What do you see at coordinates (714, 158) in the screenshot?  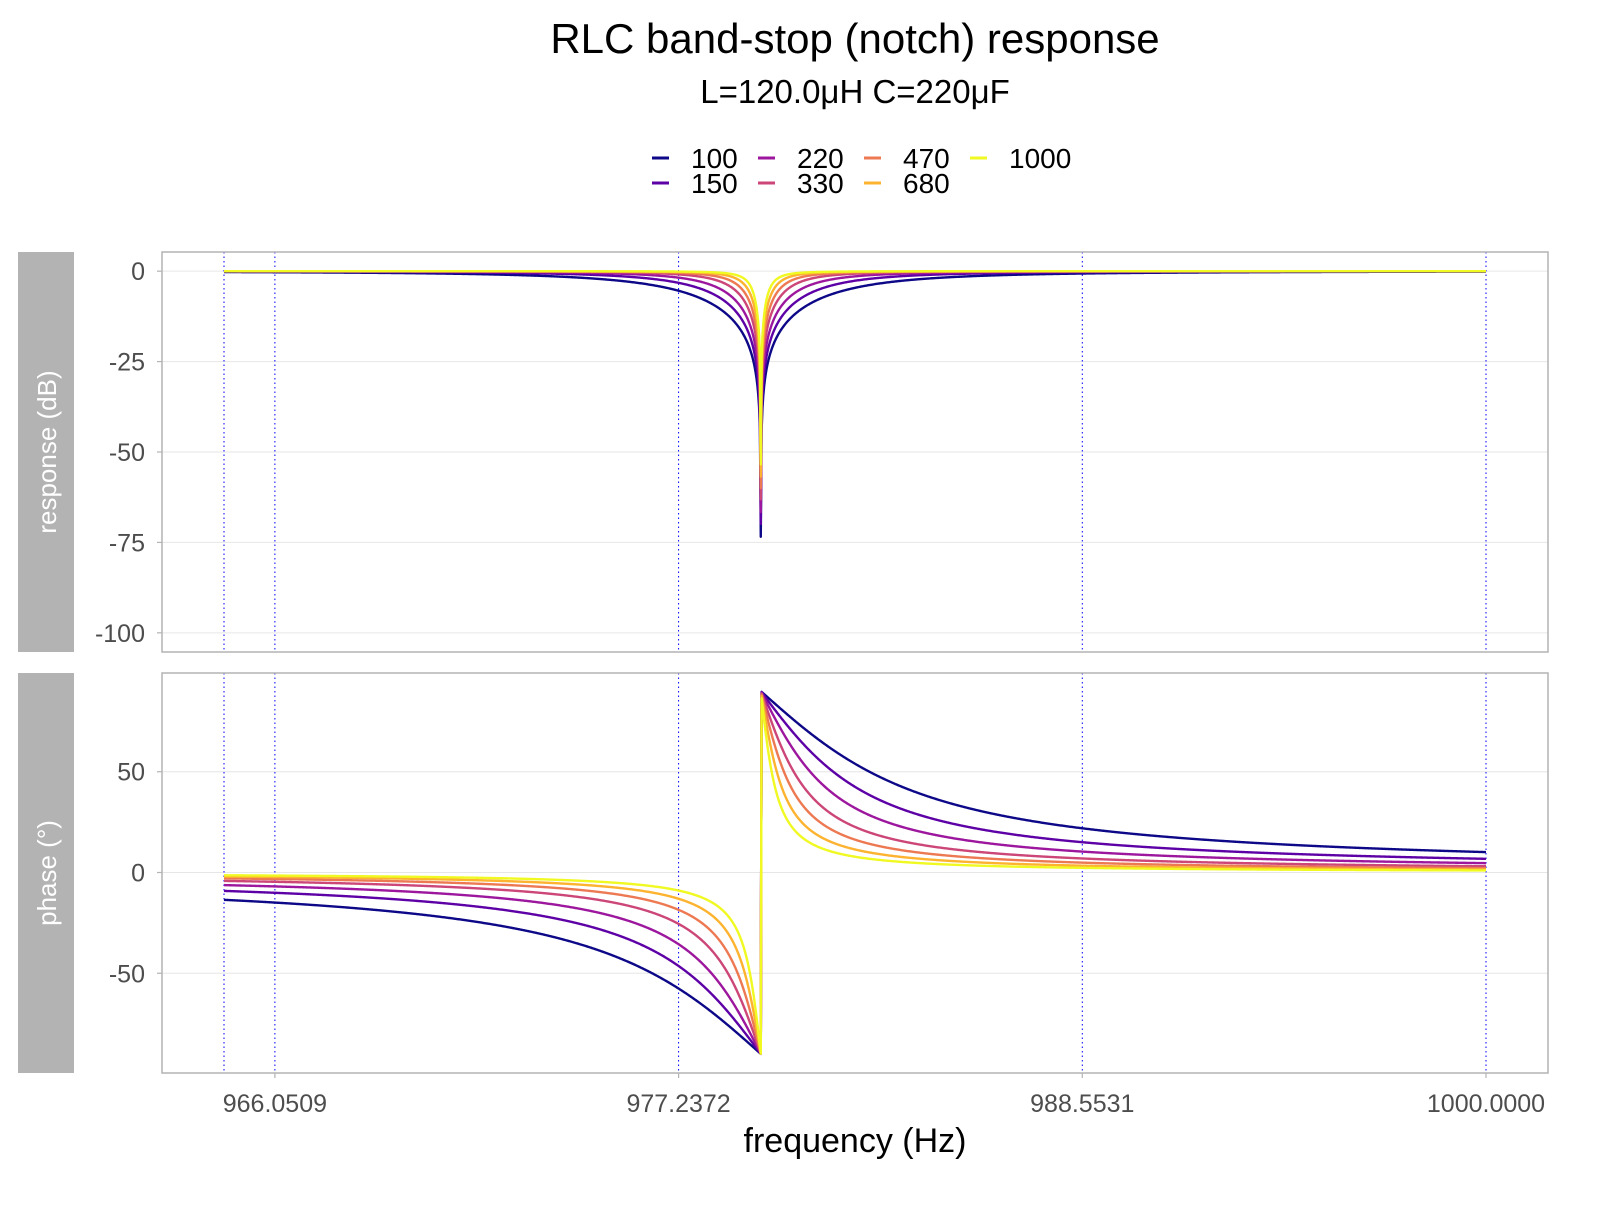 I see `legend-label-100: 100` at bounding box center [714, 158].